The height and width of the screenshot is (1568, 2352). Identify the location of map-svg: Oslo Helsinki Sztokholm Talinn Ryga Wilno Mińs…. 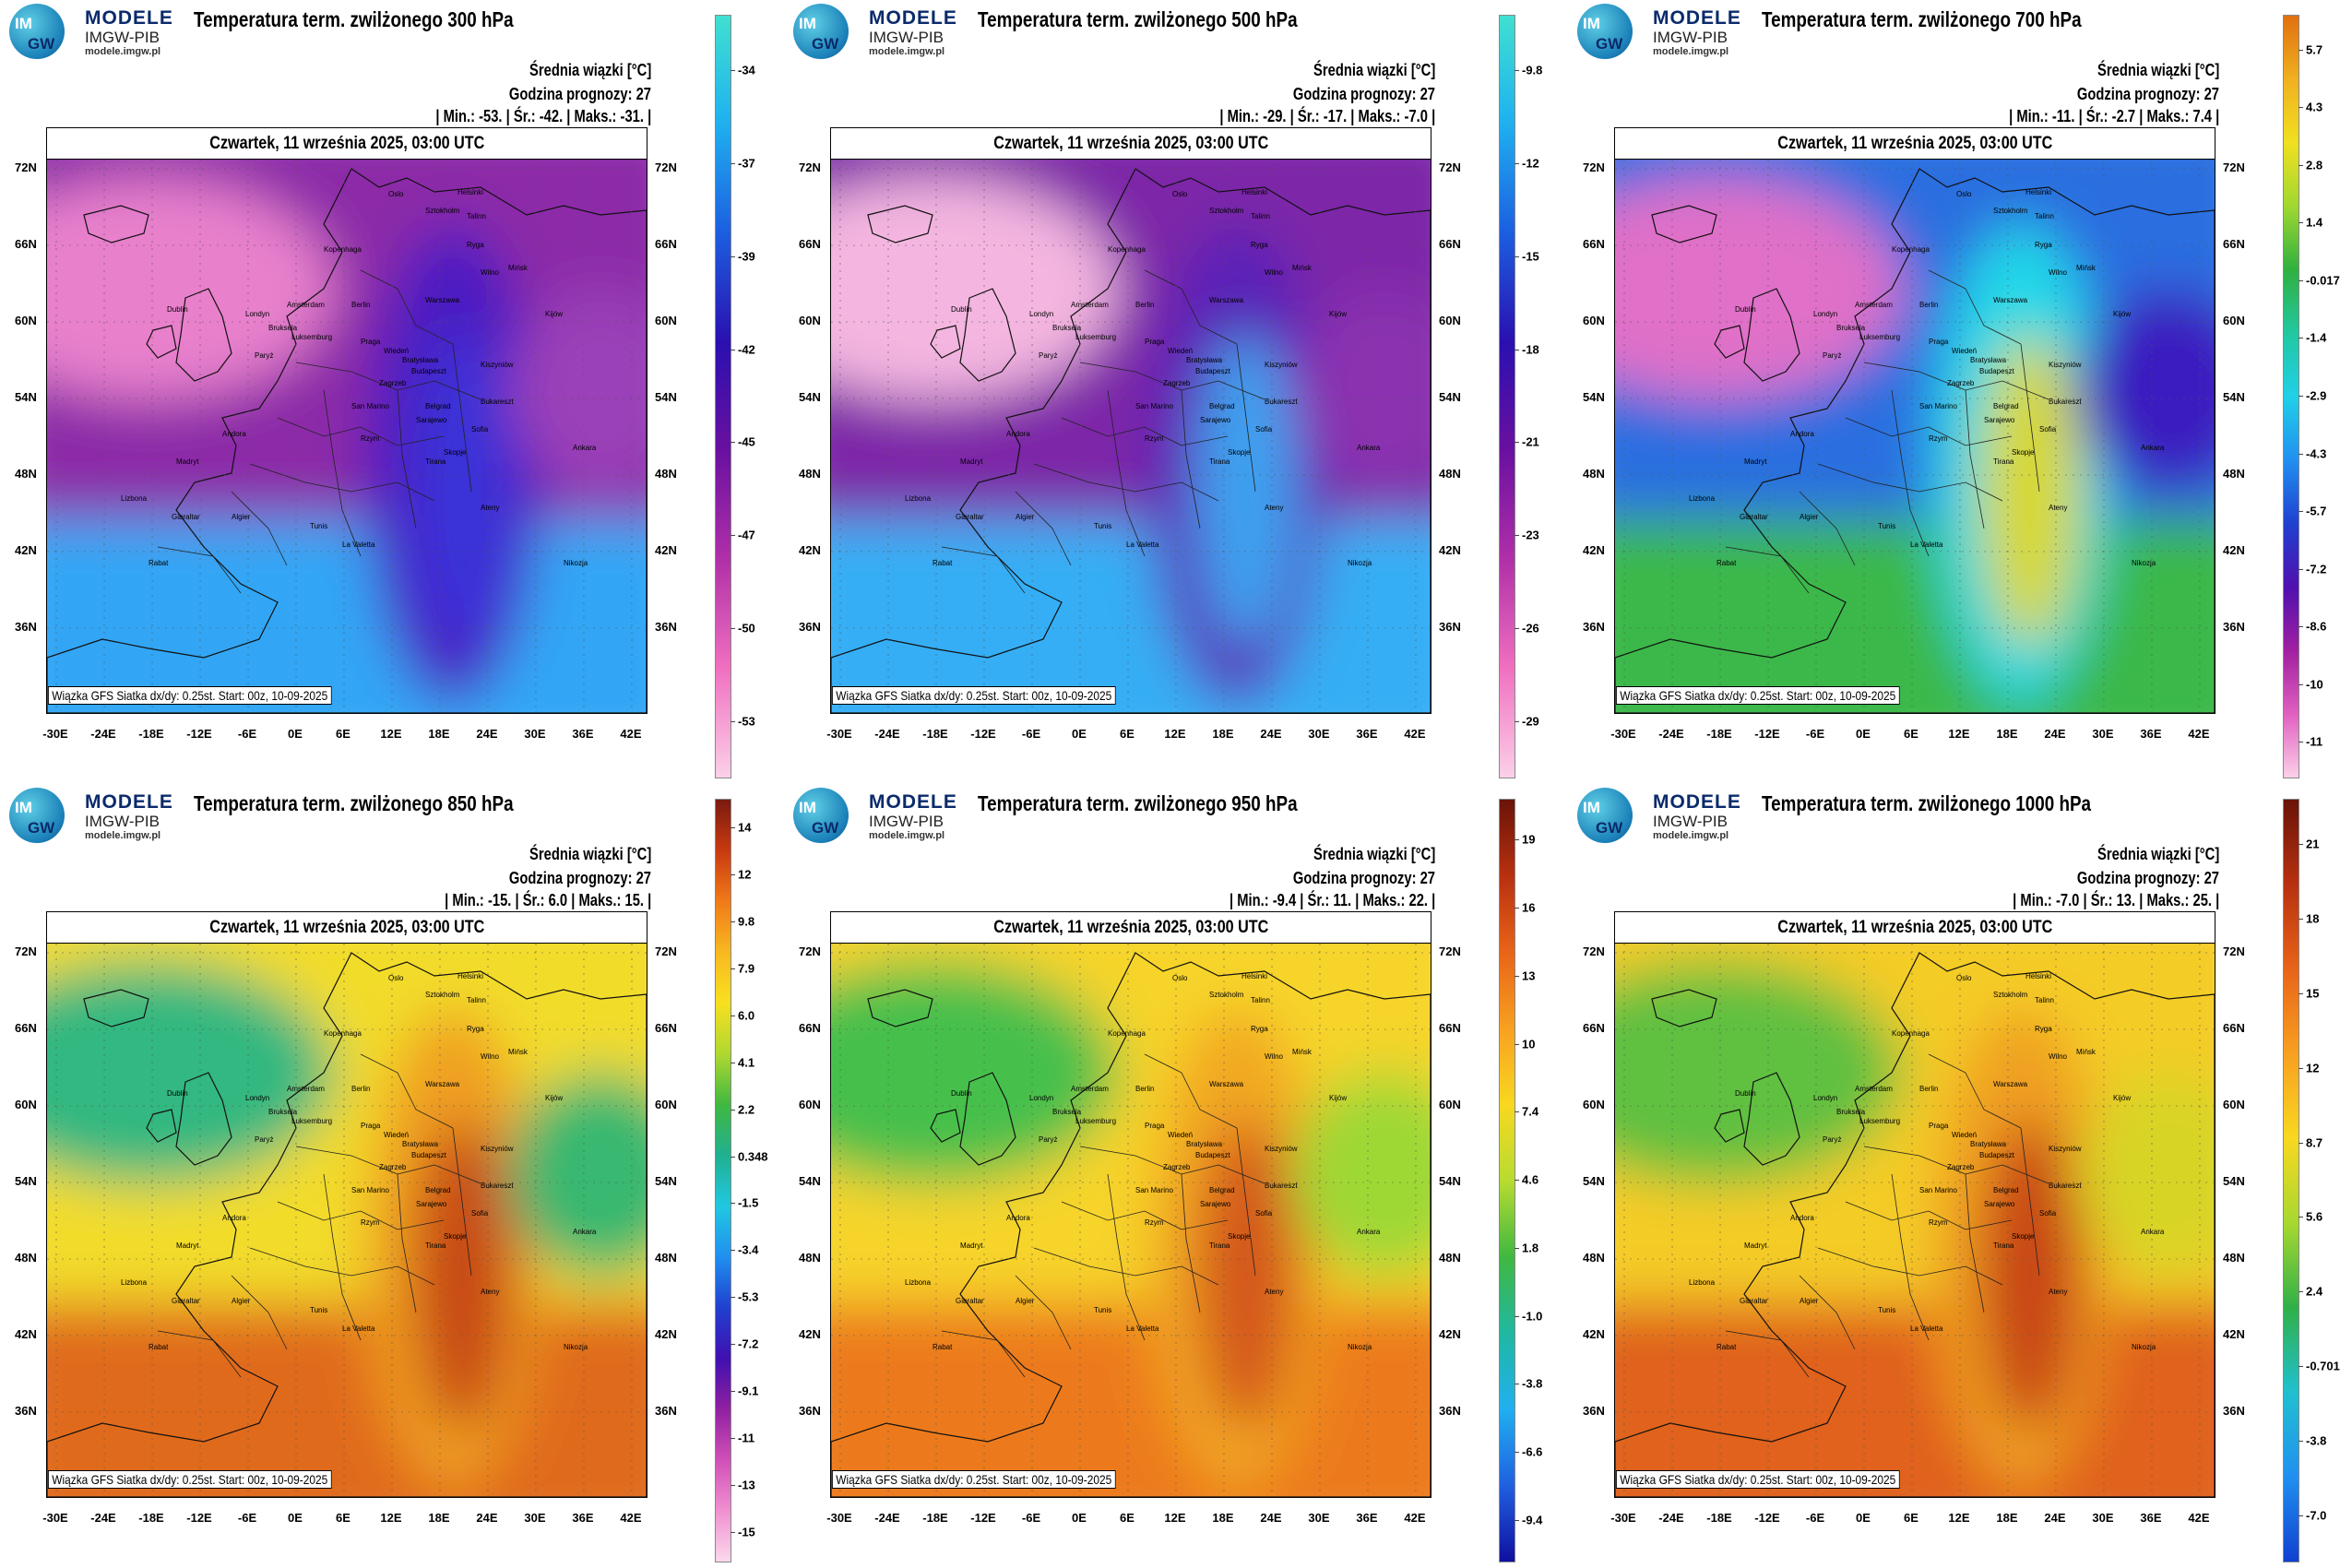
(1915, 436).